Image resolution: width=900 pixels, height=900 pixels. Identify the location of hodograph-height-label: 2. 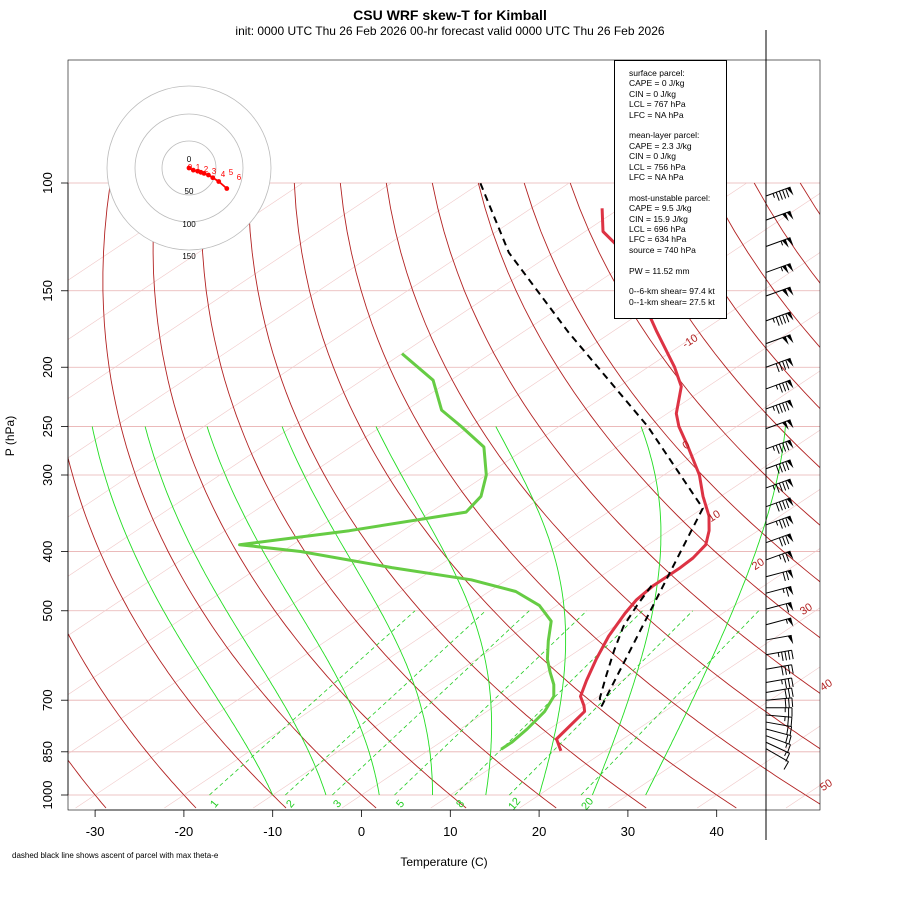
(206, 169).